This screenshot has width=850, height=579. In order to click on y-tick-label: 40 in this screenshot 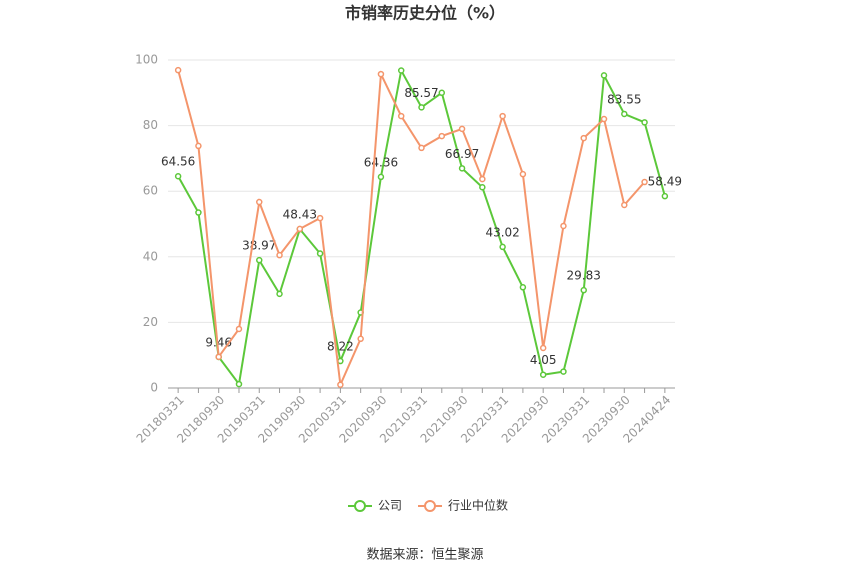, I will do `click(150, 256)`.